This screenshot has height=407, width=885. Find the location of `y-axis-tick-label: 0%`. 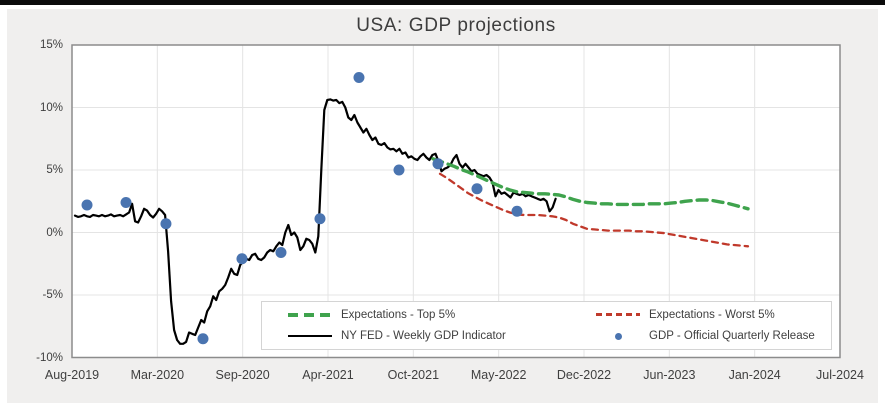

y-axis-tick-label: 0% is located at coordinates (54, 232).